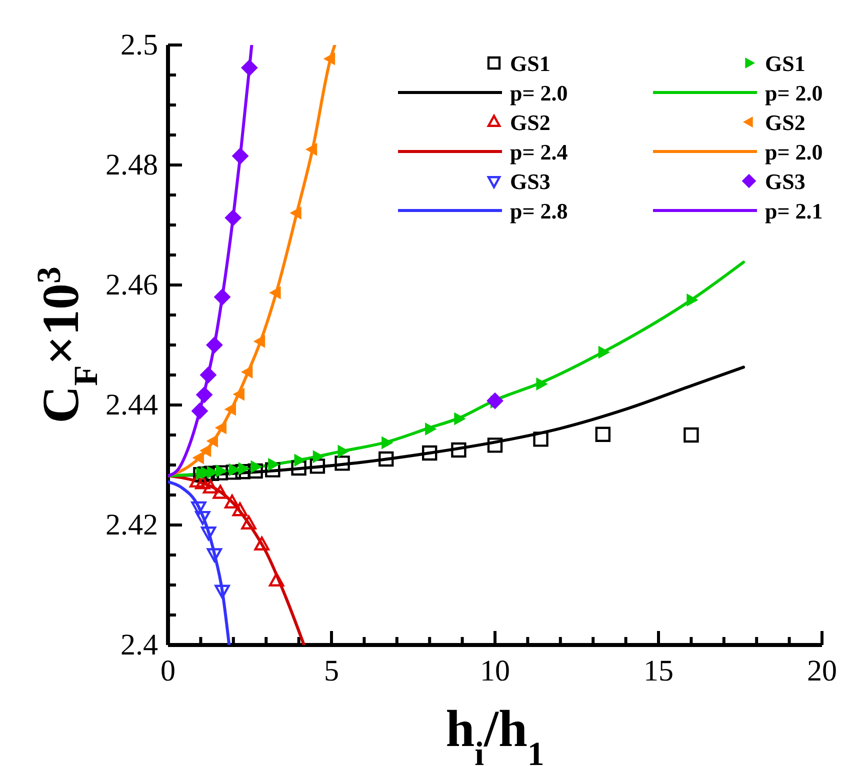  I want to click on x-tick-label: 20, so click(822, 671).